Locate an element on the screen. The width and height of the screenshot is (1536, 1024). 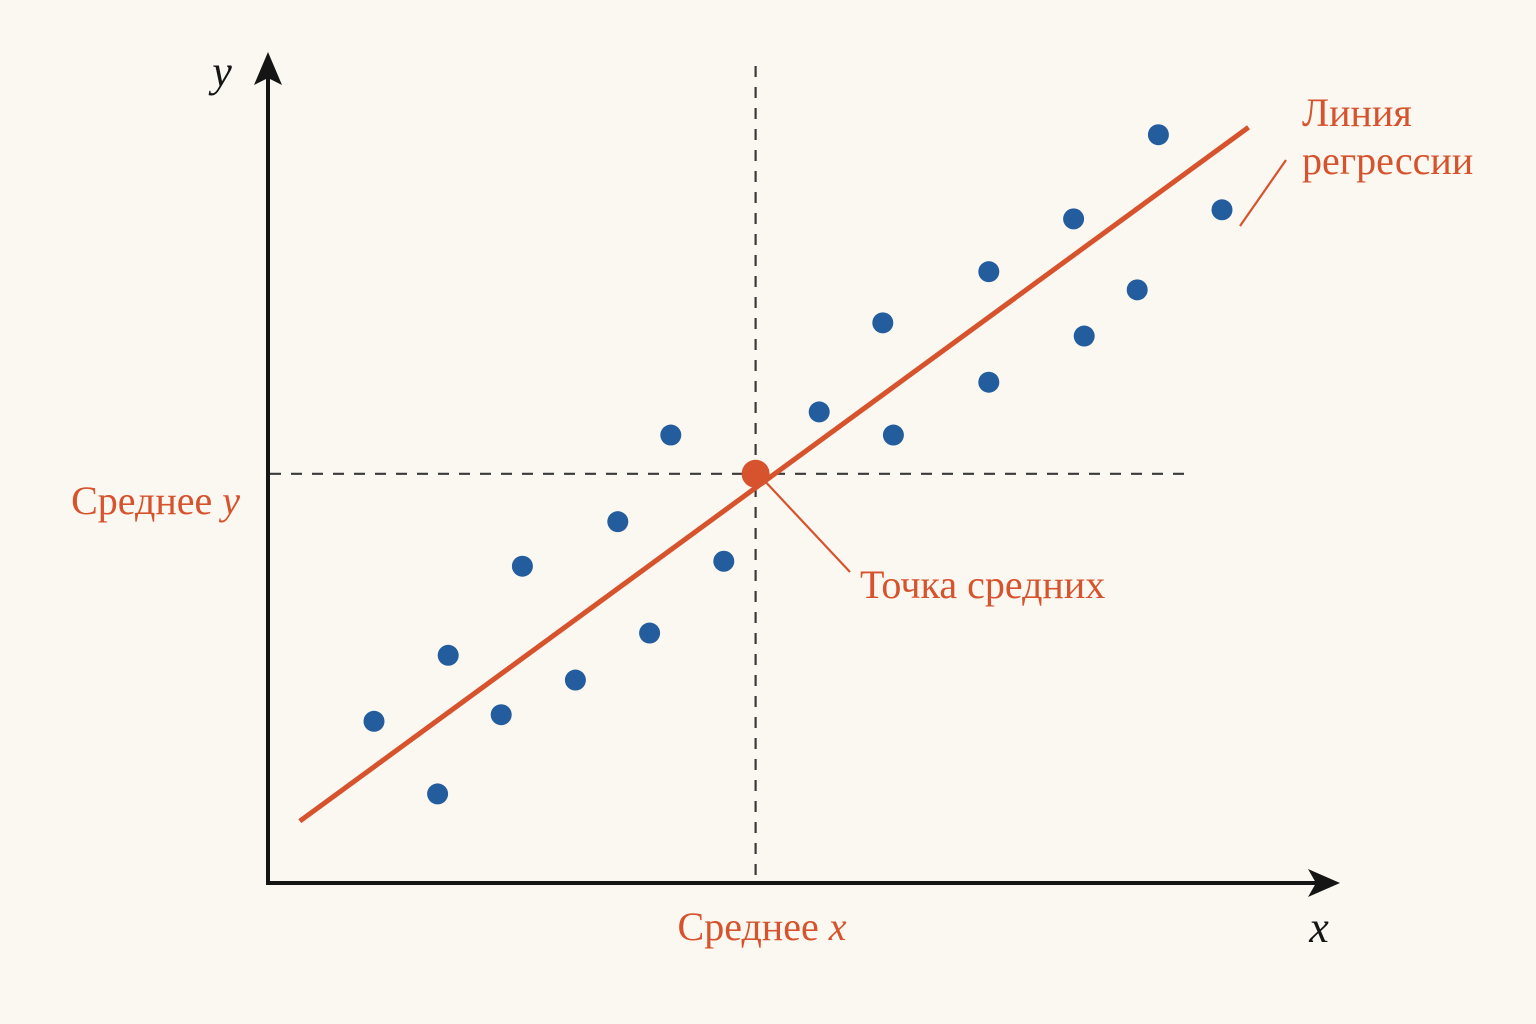
regression-label-line-2: регрессии is located at coordinates (1387, 160).